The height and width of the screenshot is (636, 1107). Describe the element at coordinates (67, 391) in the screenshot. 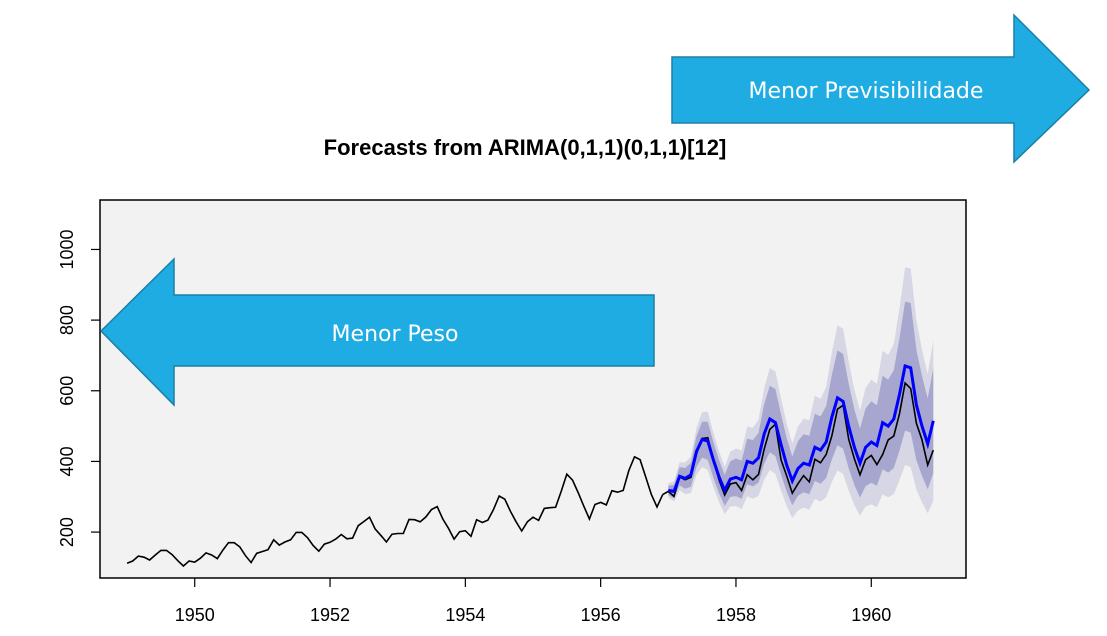

I see `y-tick-label: 600` at that location.